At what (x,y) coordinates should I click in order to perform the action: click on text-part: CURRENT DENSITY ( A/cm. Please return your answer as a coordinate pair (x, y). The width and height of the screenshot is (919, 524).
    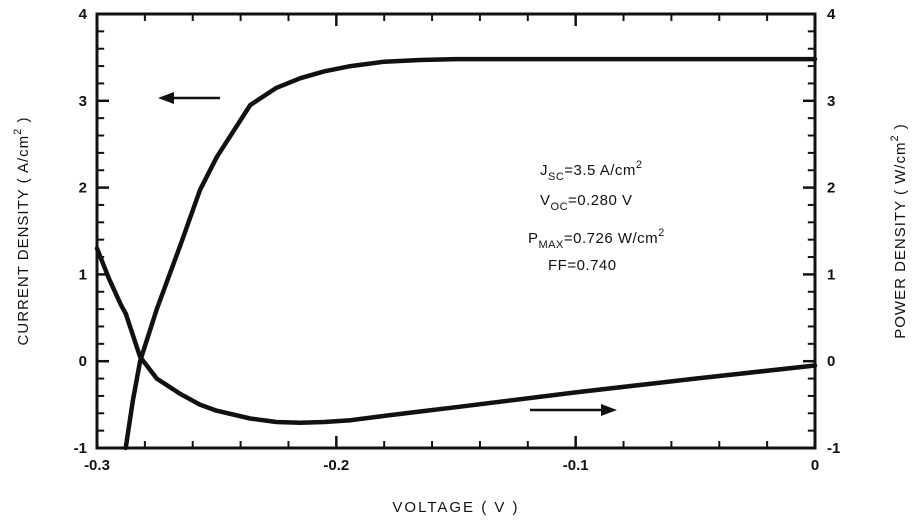
    Looking at the image, I should click on (23, 240).